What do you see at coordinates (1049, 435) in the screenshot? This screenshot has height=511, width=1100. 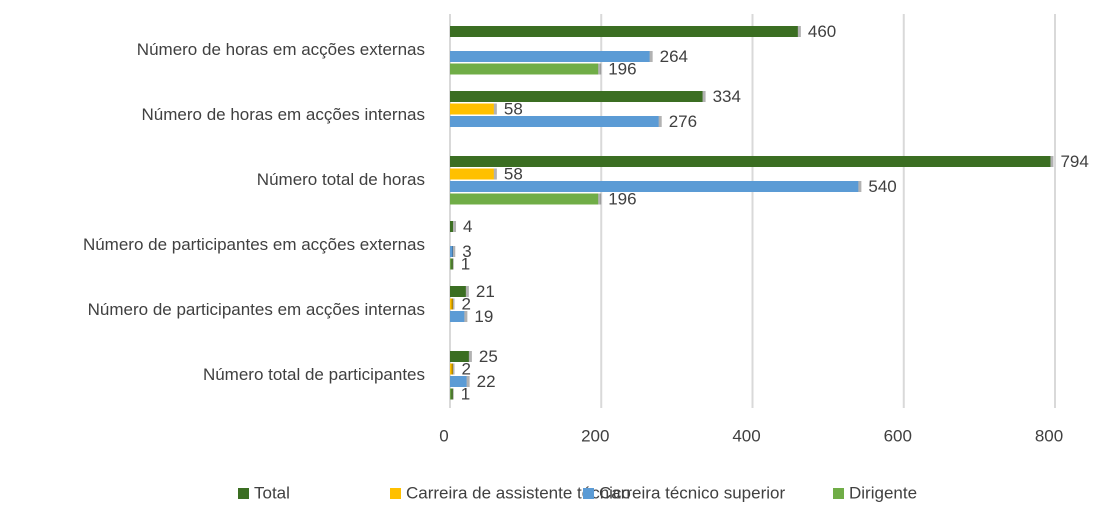 I see `x-tick-label: 800` at bounding box center [1049, 435].